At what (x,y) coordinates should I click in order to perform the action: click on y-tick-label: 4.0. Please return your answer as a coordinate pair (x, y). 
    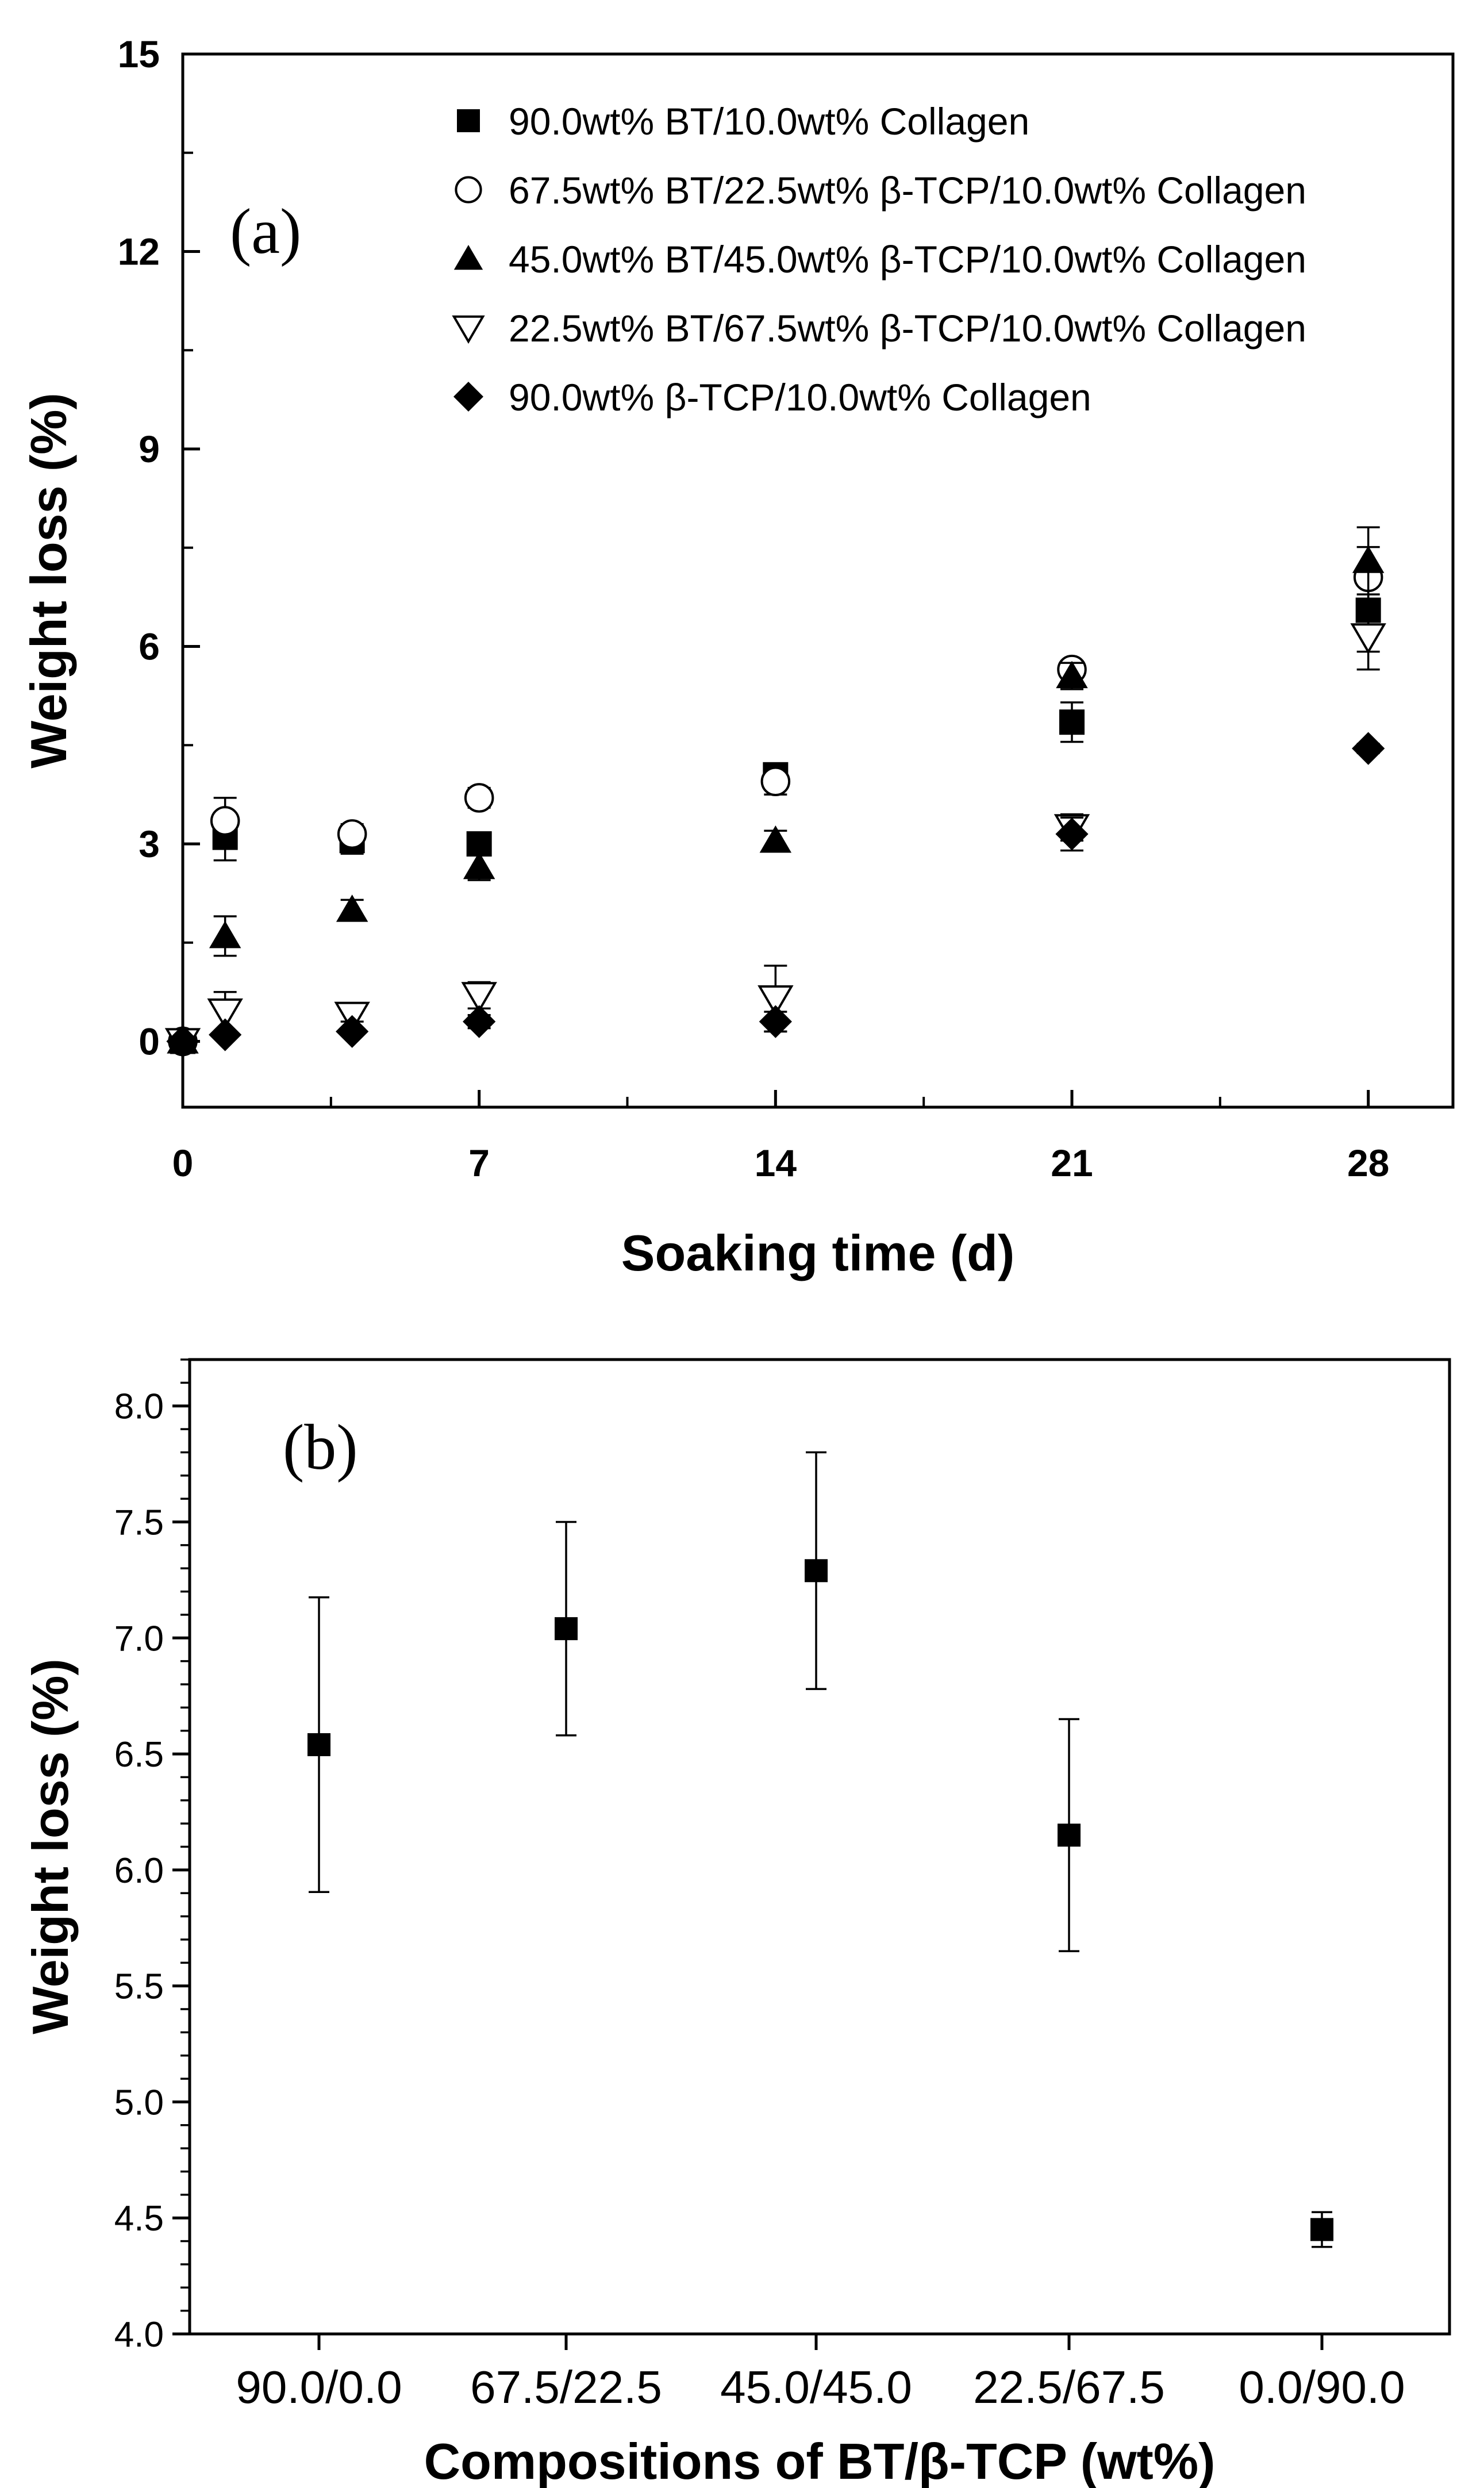
    Looking at the image, I should click on (139, 2335).